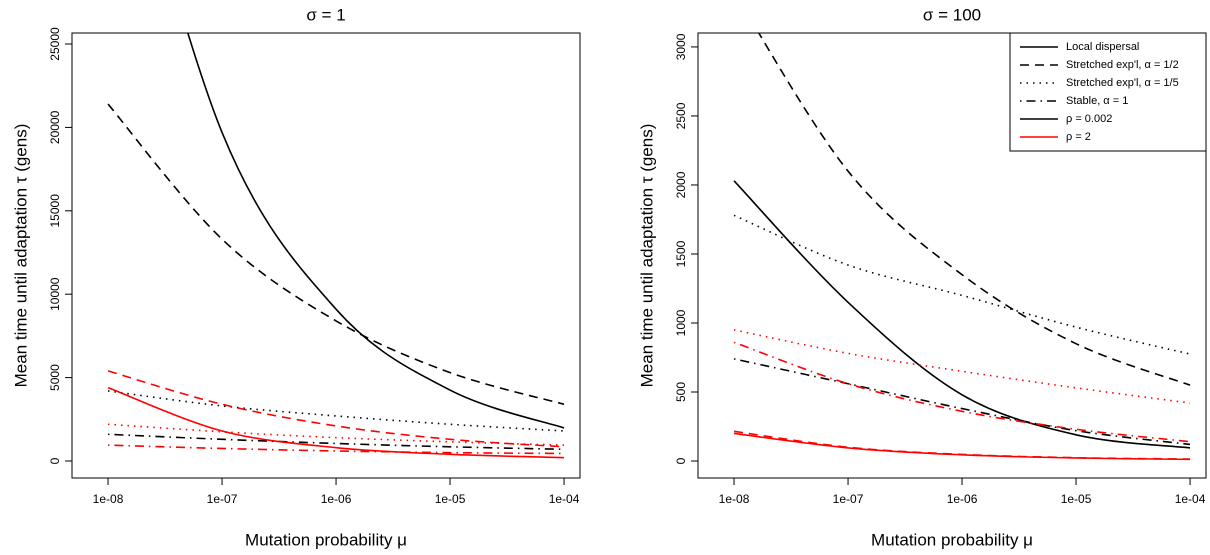 This screenshot has width=1210, height=555. What do you see at coordinates (681, 184) in the screenshot?
I see `y-tick-label: 2000` at bounding box center [681, 184].